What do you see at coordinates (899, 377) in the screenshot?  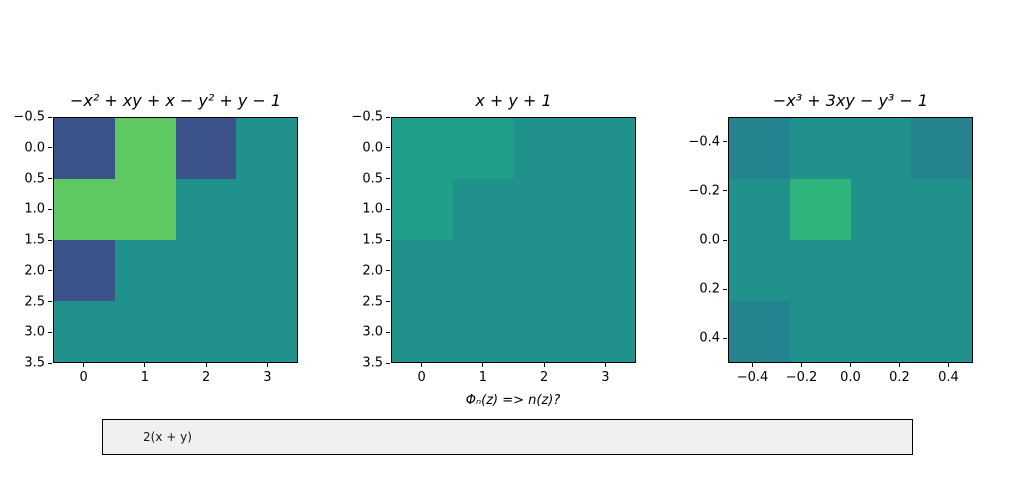 I see `x-tick-label: 0.2` at bounding box center [899, 377].